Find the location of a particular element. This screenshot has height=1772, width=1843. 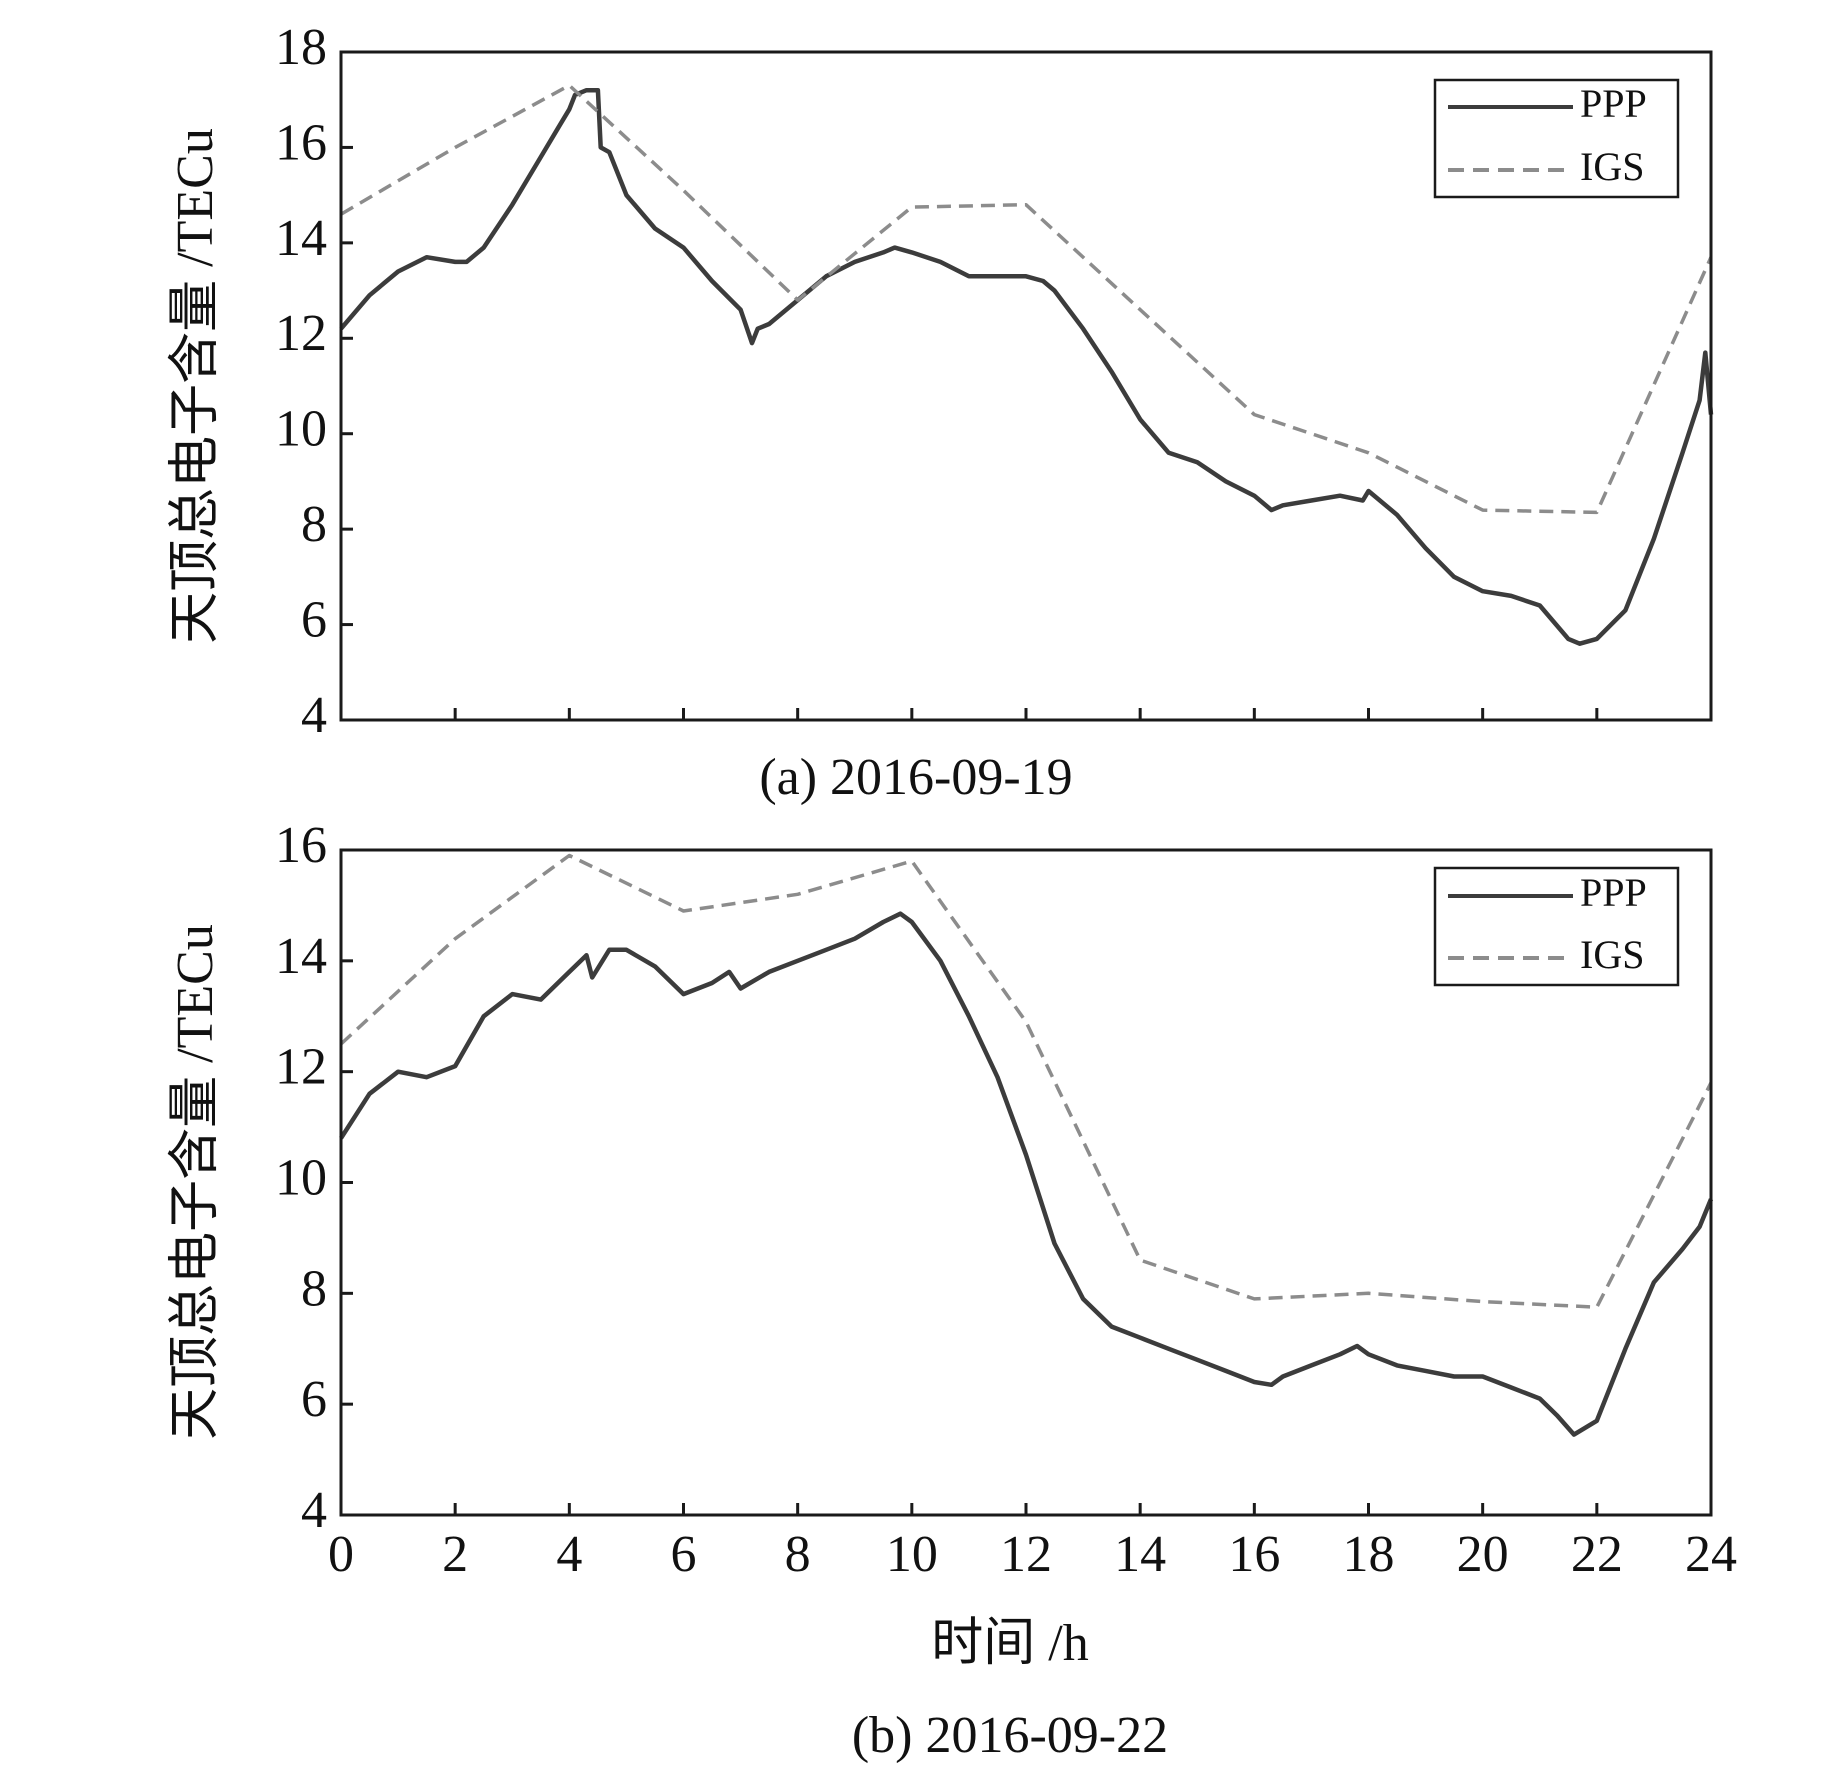

panel-b-x-tick-label: 0 is located at coordinates (341, 1554).